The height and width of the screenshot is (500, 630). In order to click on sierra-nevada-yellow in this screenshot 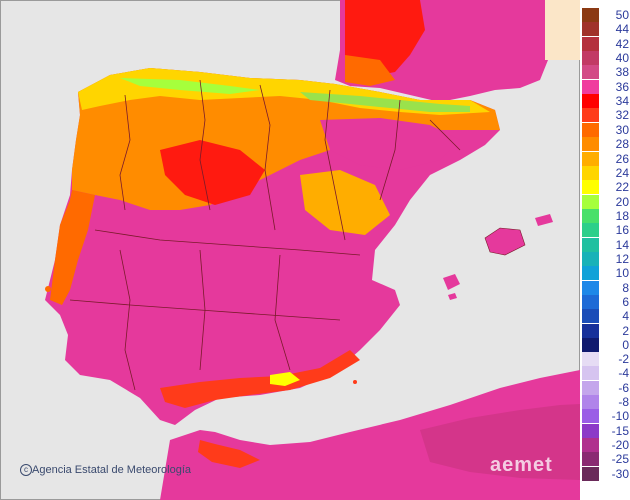, I will do `click(285, 379)`.